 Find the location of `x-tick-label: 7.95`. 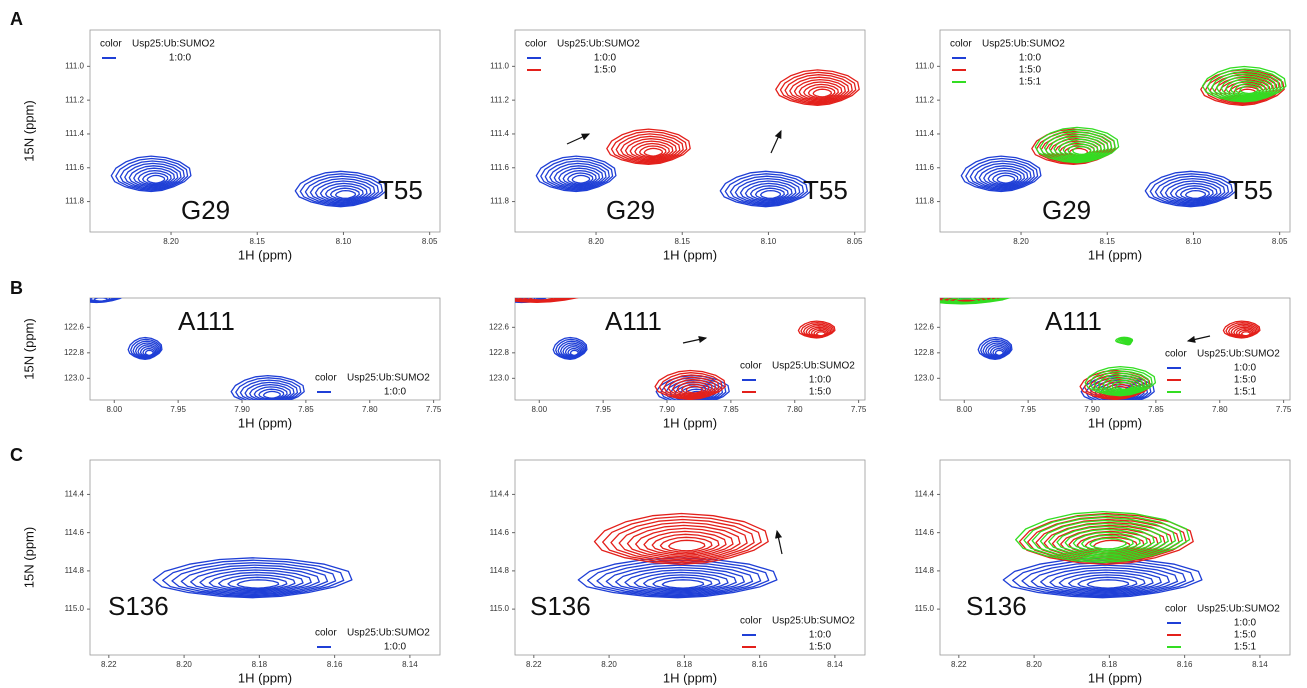

x-tick-label: 7.95 is located at coordinates (603, 409).